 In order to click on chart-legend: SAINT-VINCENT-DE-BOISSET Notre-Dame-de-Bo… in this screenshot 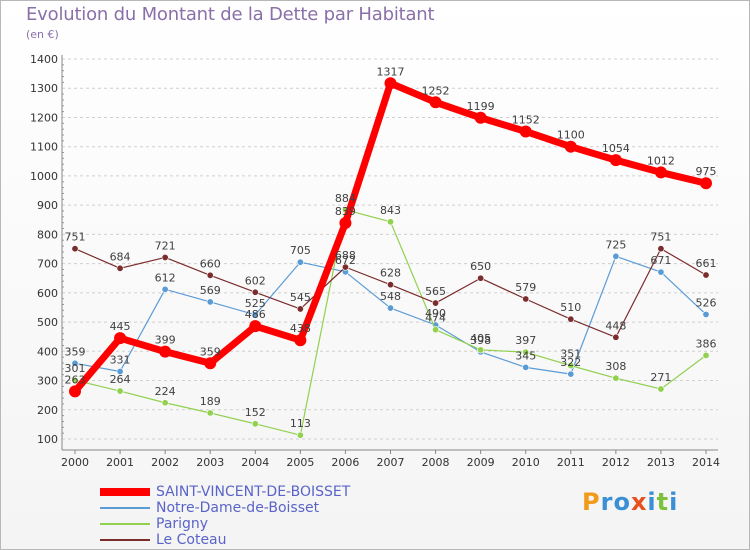, I will do `click(225, 516)`.